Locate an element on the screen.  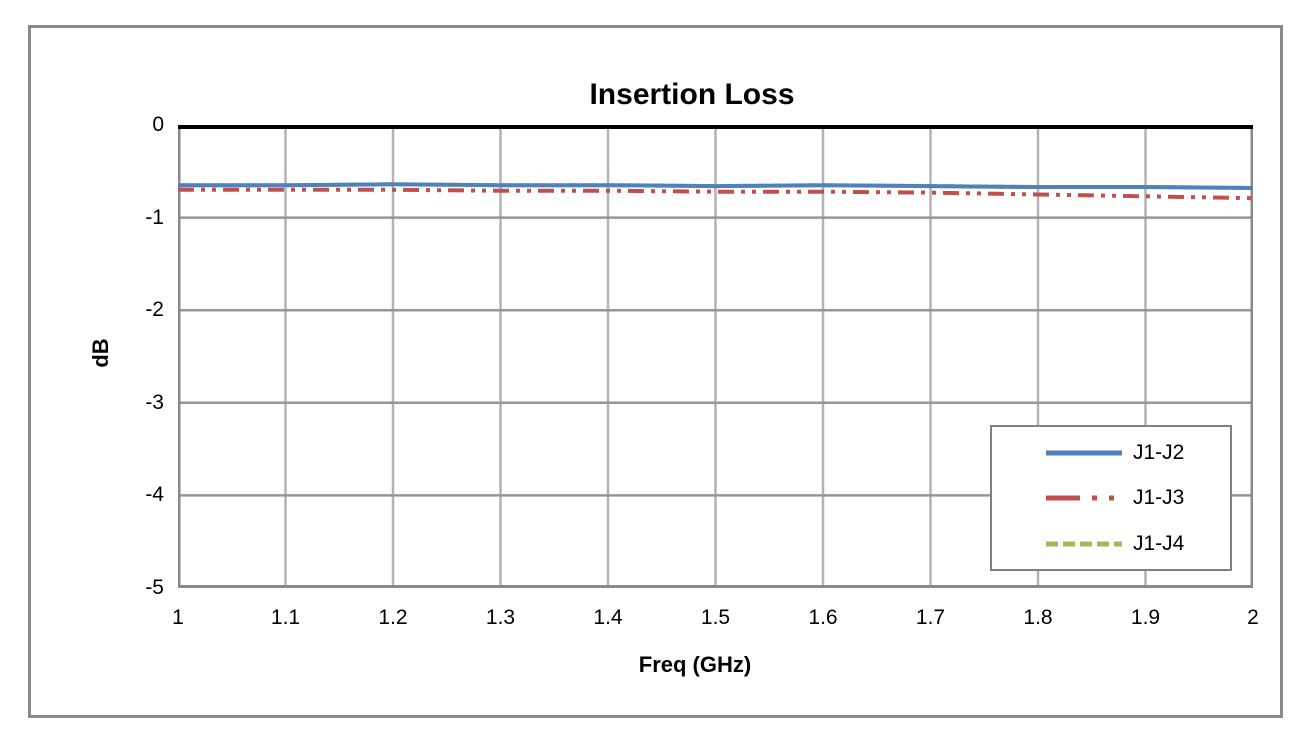
y-tick-label: -1 is located at coordinates (154, 217).